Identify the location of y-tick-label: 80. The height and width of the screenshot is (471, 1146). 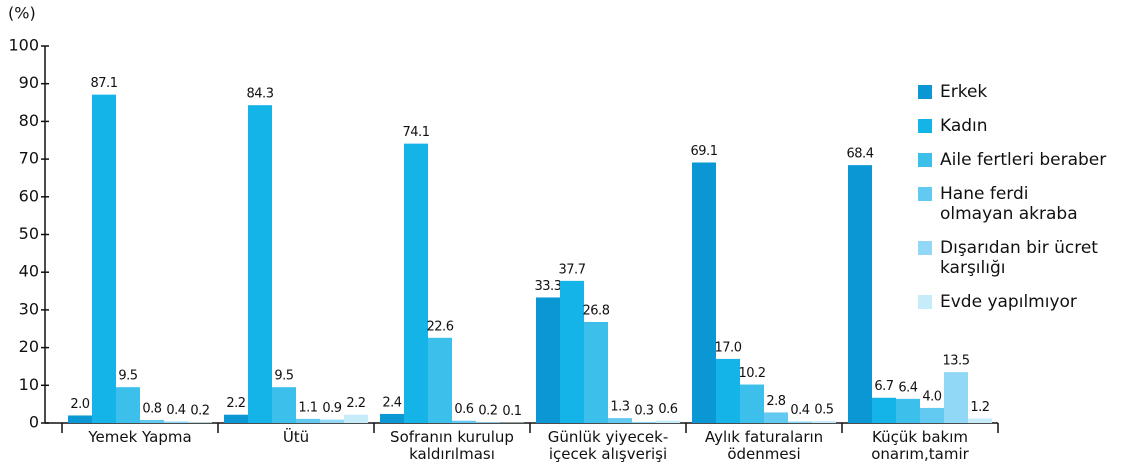
(29, 120).